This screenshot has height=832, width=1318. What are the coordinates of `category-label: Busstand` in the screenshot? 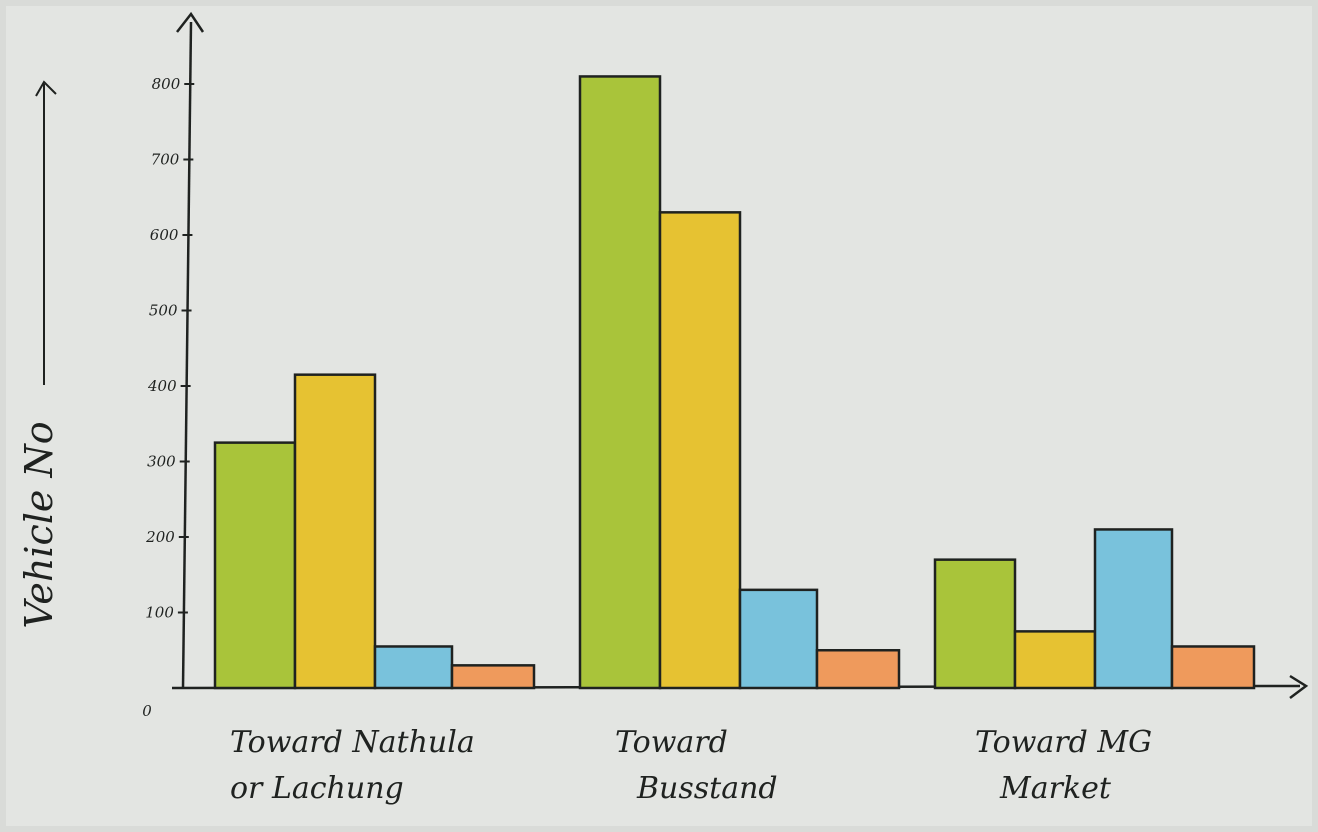 It's located at (707, 788).